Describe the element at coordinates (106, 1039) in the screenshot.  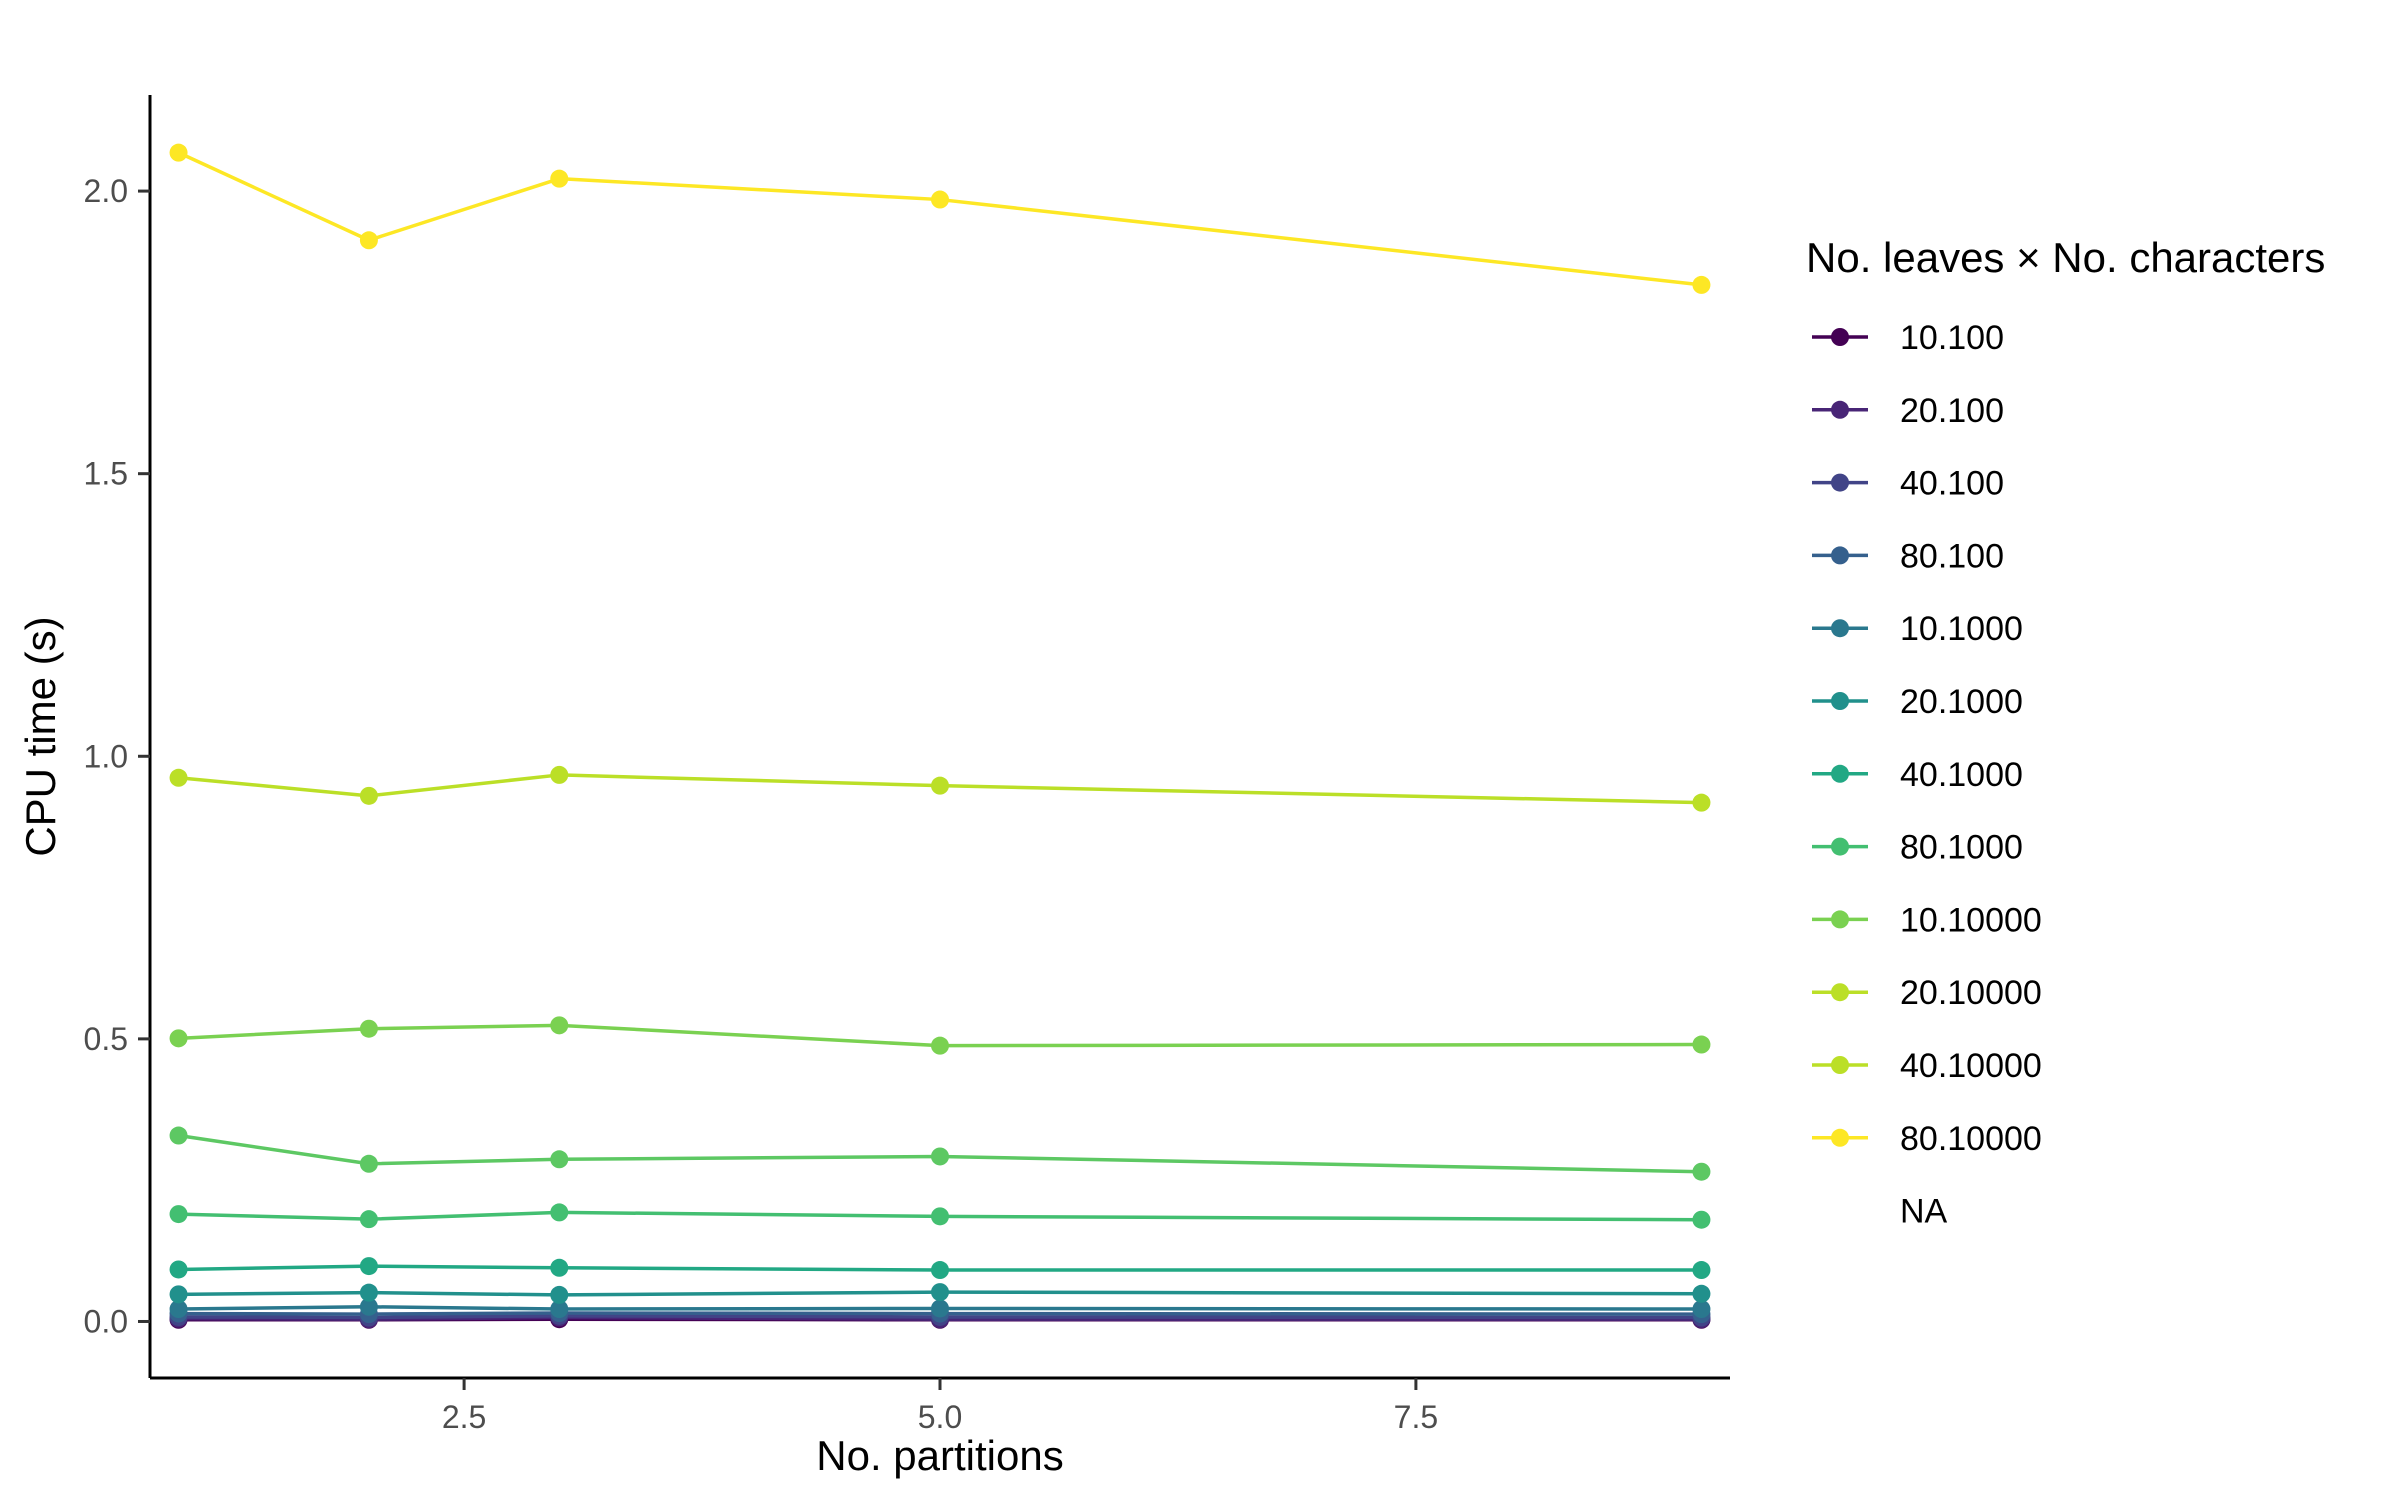
I see `y-tick-label: 0.5` at that location.